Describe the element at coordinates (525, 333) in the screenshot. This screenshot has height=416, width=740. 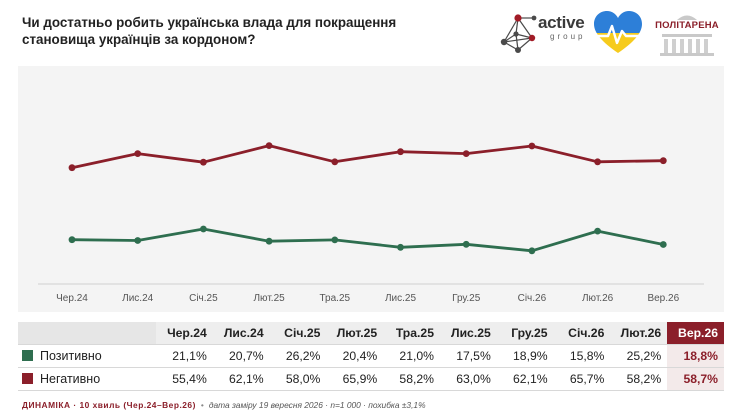
I see `table-header-cell: Гру.25` at that location.